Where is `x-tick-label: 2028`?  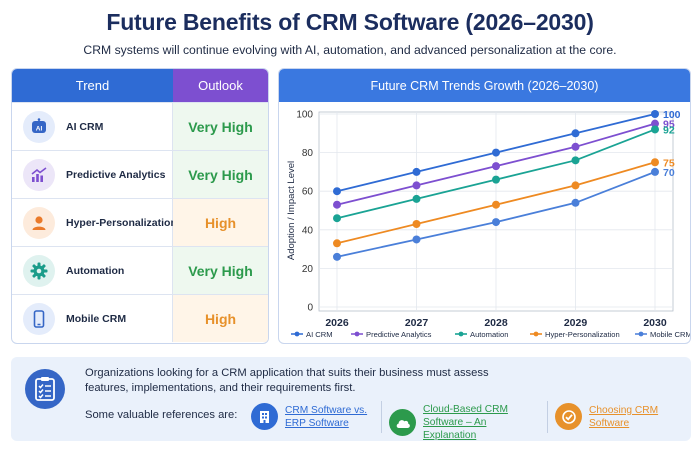 x-tick-label: 2028 is located at coordinates (496, 323).